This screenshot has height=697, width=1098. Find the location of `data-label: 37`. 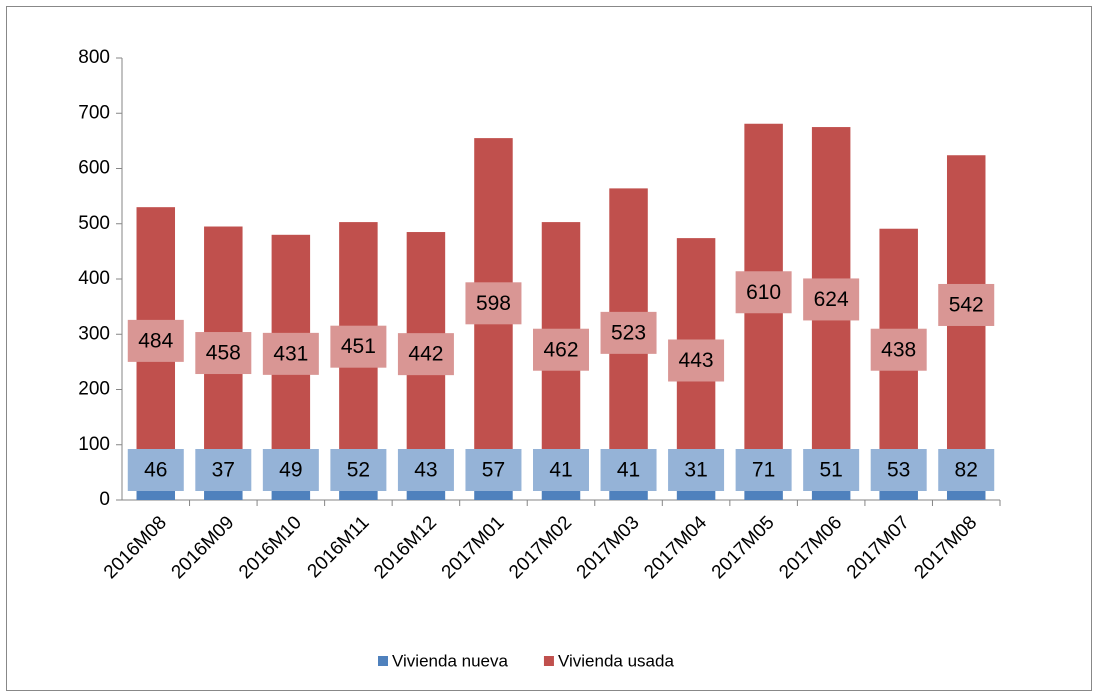

data-label: 37 is located at coordinates (223, 470).